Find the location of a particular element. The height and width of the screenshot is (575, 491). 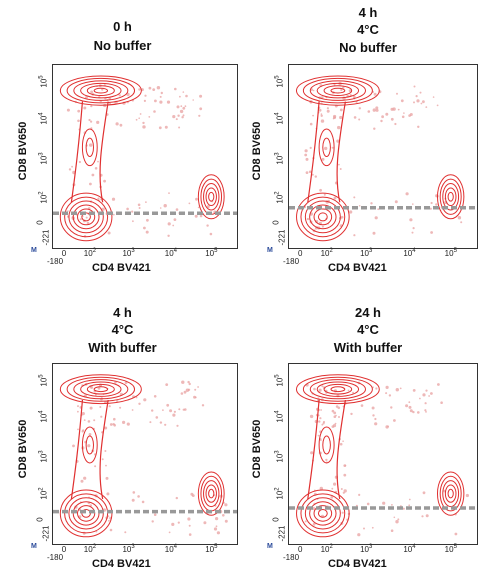

panel-title-line-3: No buffer is located at coordinates (368, 47).